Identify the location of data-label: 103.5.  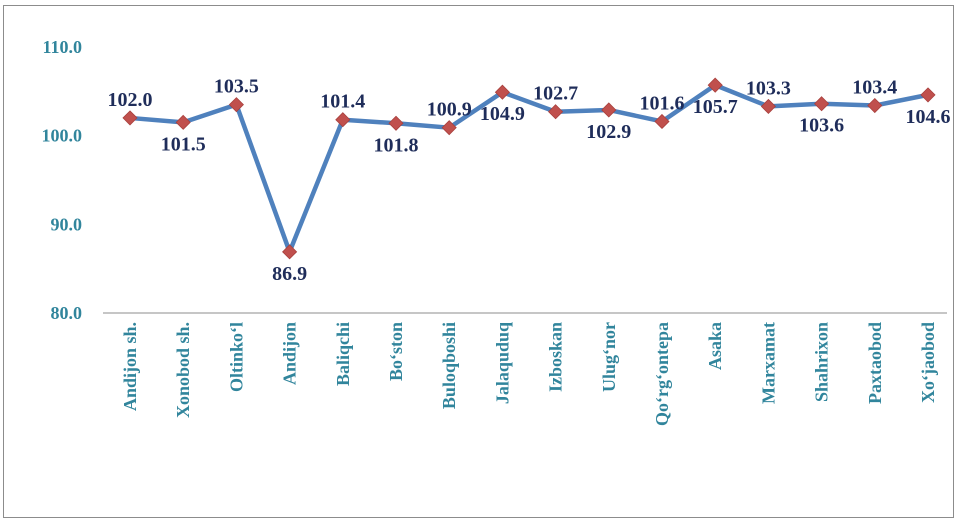
(236, 87).